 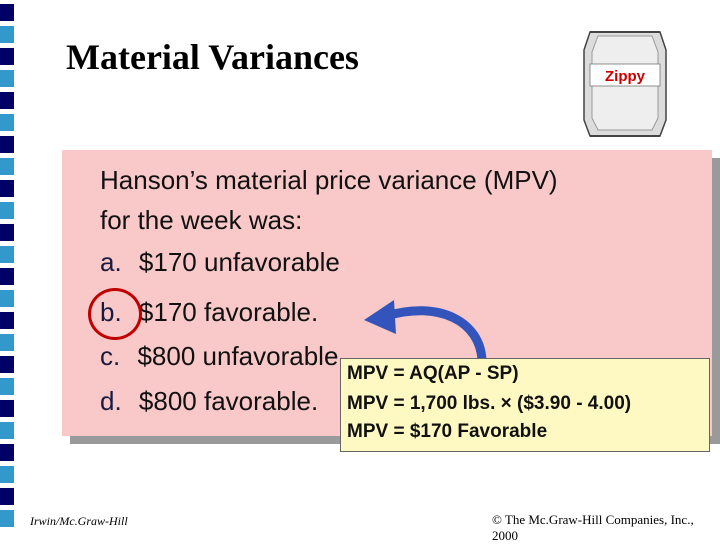 What do you see at coordinates (111, 401) in the screenshot?
I see `option-d-letter: d.` at bounding box center [111, 401].